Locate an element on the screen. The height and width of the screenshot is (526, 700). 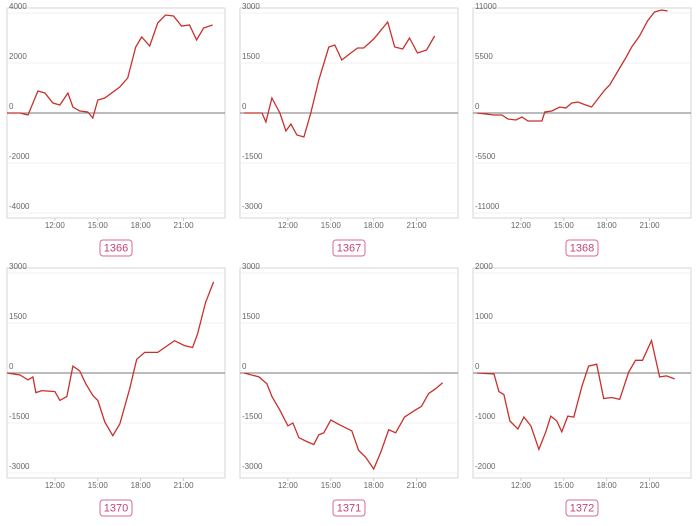
y-tick-label: -4000 is located at coordinates (19, 206).